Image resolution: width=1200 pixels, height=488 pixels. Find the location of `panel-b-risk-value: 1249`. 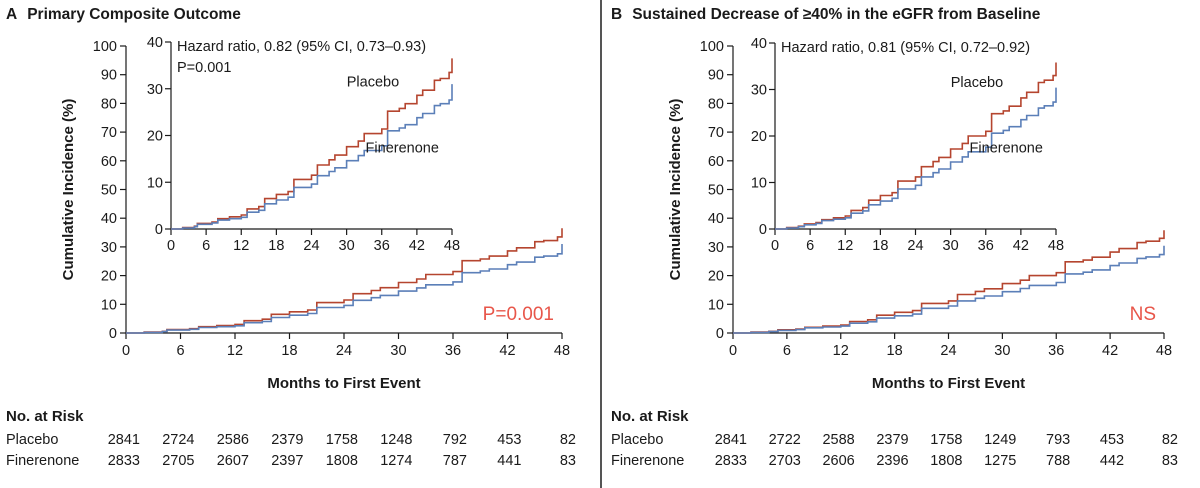

panel-b-risk-value: 1249 is located at coordinates (1000, 440).